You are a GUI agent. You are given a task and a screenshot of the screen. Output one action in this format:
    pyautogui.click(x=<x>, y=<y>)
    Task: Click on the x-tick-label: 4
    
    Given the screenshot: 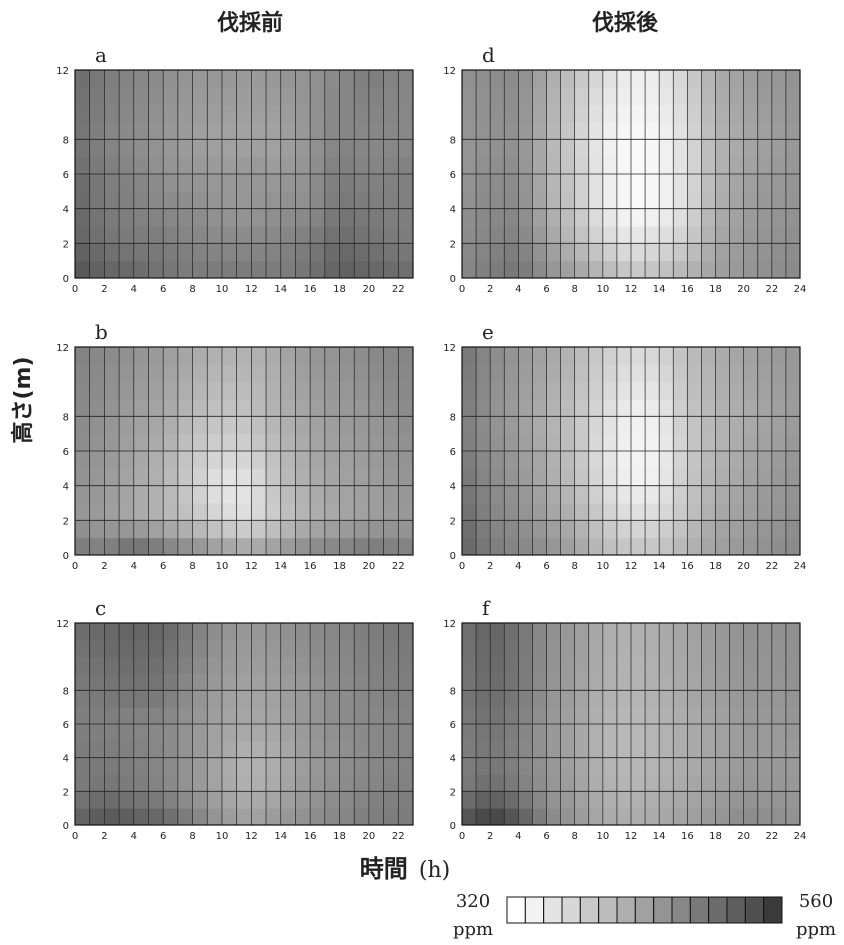 What is the action you would take?
    pyautogui.click(x=518, y=836)
    